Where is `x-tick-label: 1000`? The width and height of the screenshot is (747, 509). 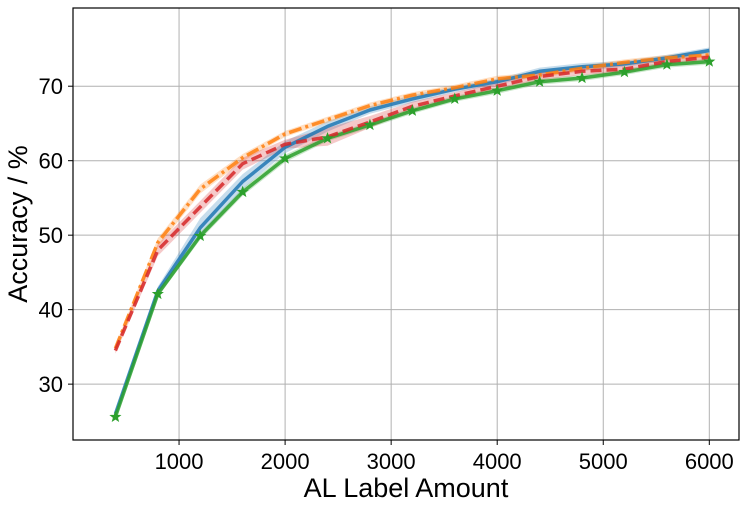
x-tick-label: 1000 is located at coordinates (179, 461).